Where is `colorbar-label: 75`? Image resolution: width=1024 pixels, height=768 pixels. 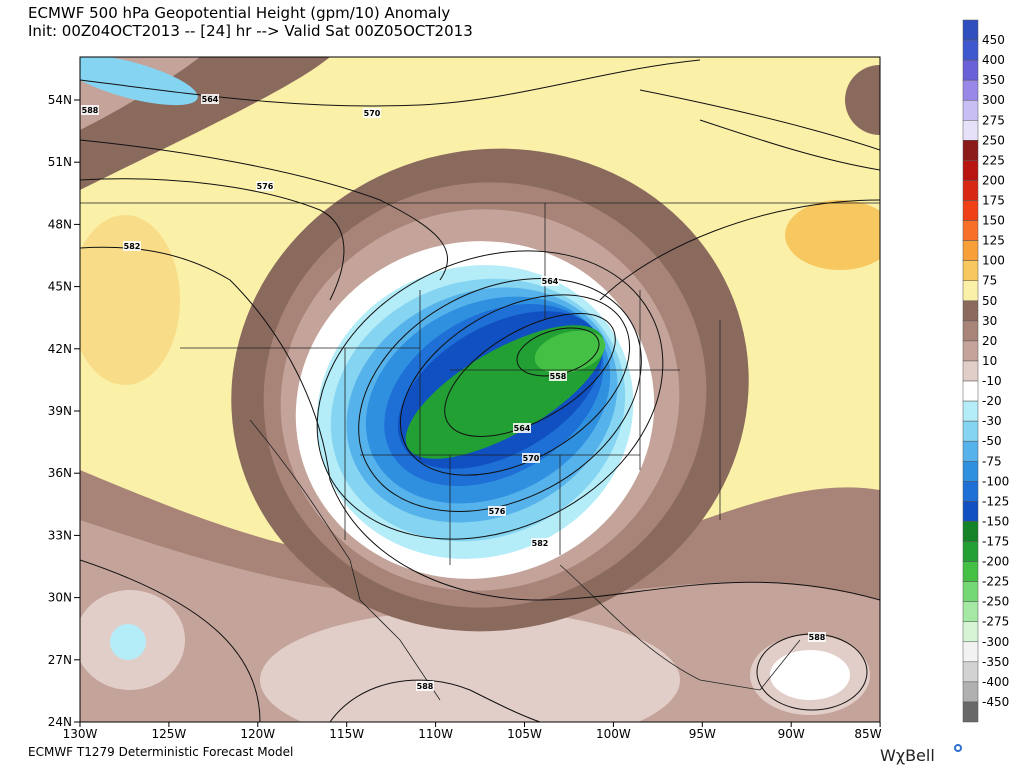 colorbar-label: 75 is located at coordinates (989, 281).